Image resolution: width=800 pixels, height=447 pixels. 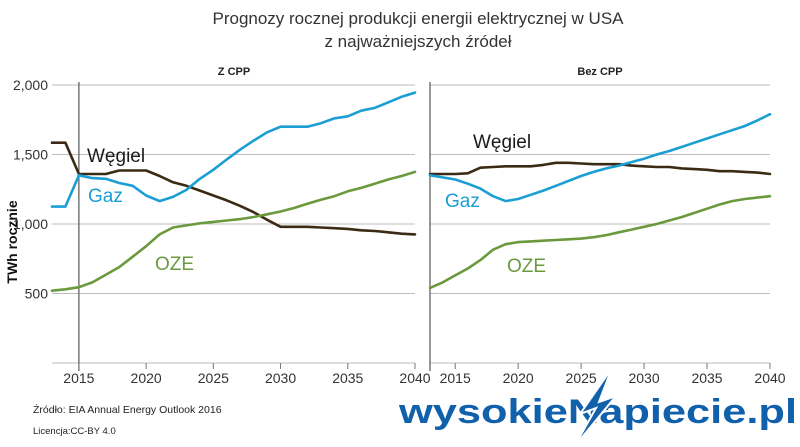 What do you see at coordinates (116, 156) in the screenshot?
I see `panel1-label-coal: Węgiel` at bounding box center [116, 156].